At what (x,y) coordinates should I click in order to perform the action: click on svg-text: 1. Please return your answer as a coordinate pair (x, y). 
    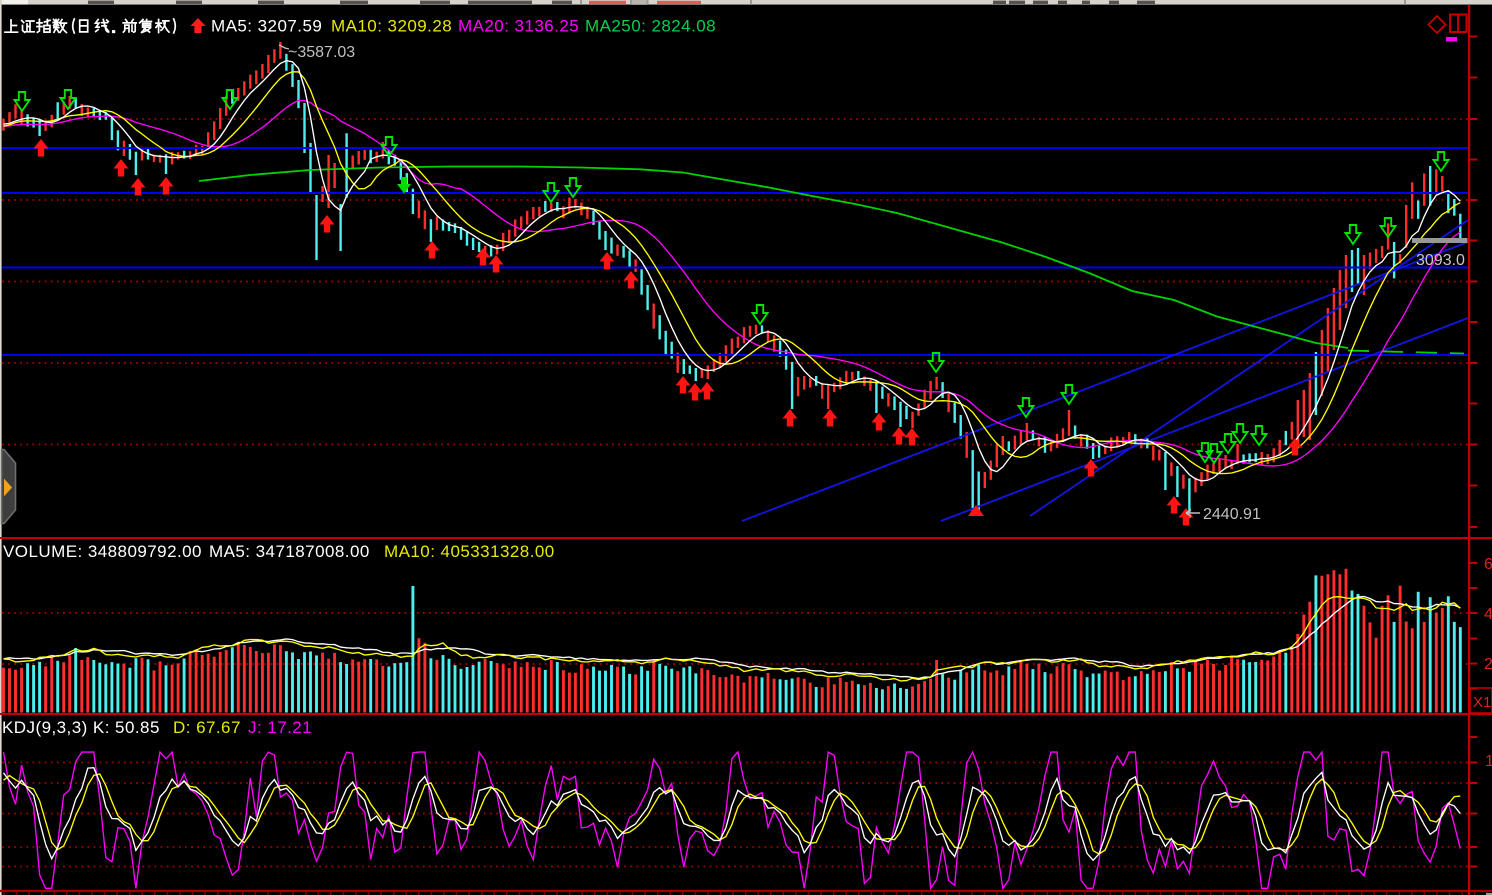
    Looking at the image, I should click on (1488, 761).